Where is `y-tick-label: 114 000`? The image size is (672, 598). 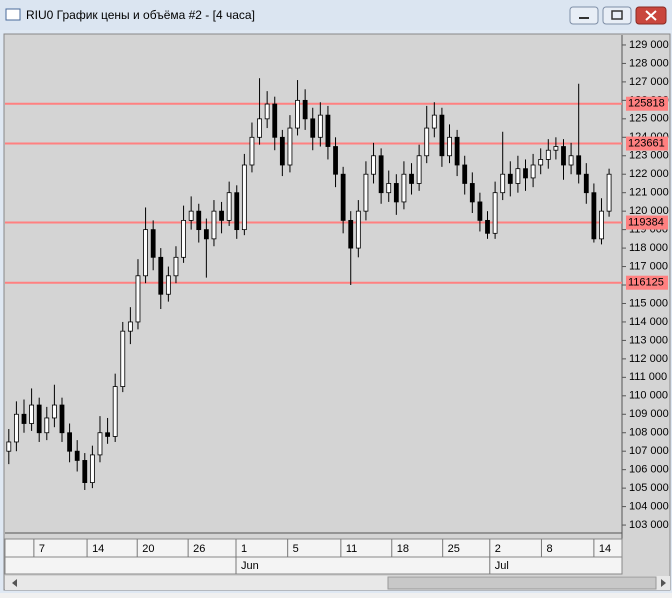 y-tick-label: 114 000 is located at coordinates (648, 322).